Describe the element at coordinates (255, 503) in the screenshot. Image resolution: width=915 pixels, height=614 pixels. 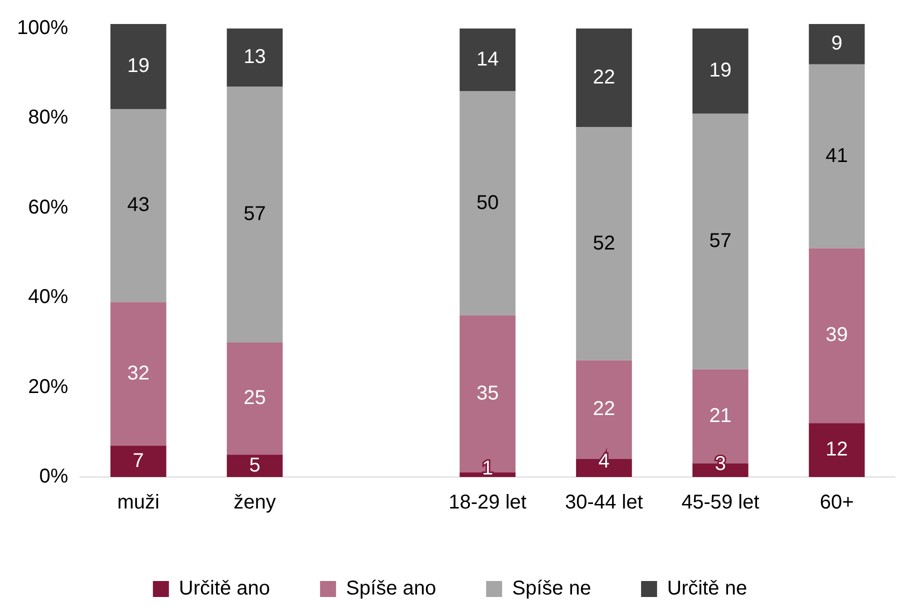
I see `x-tick-label: ženy` at that location.